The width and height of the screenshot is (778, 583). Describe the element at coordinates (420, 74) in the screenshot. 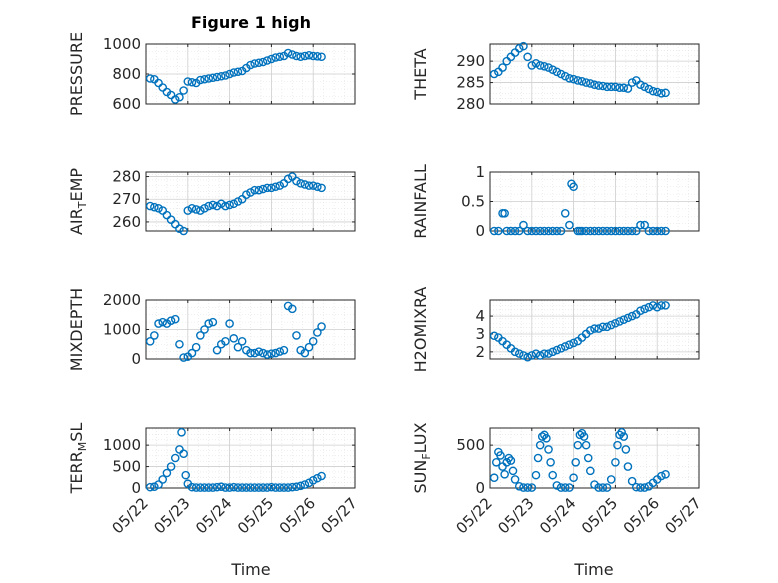

I see `y-axis-label: THETA` at that location.